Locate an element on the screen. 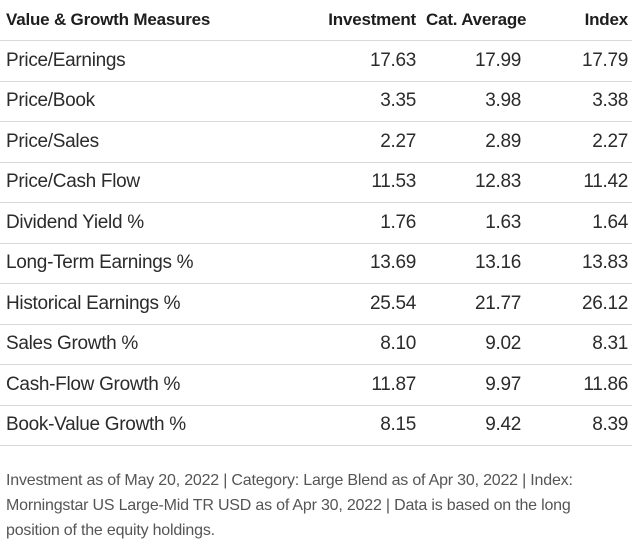 This screenshot has height=543, width=640. investment-value: 2.27 is located at coordinates (360, 142).